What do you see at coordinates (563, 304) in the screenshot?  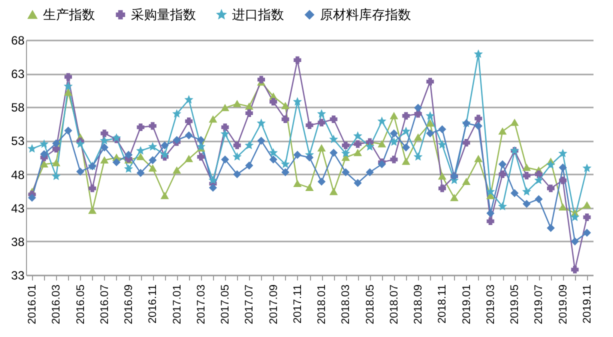 I see `x-tick-label: 2019.09` at bounding box center [563, 304].